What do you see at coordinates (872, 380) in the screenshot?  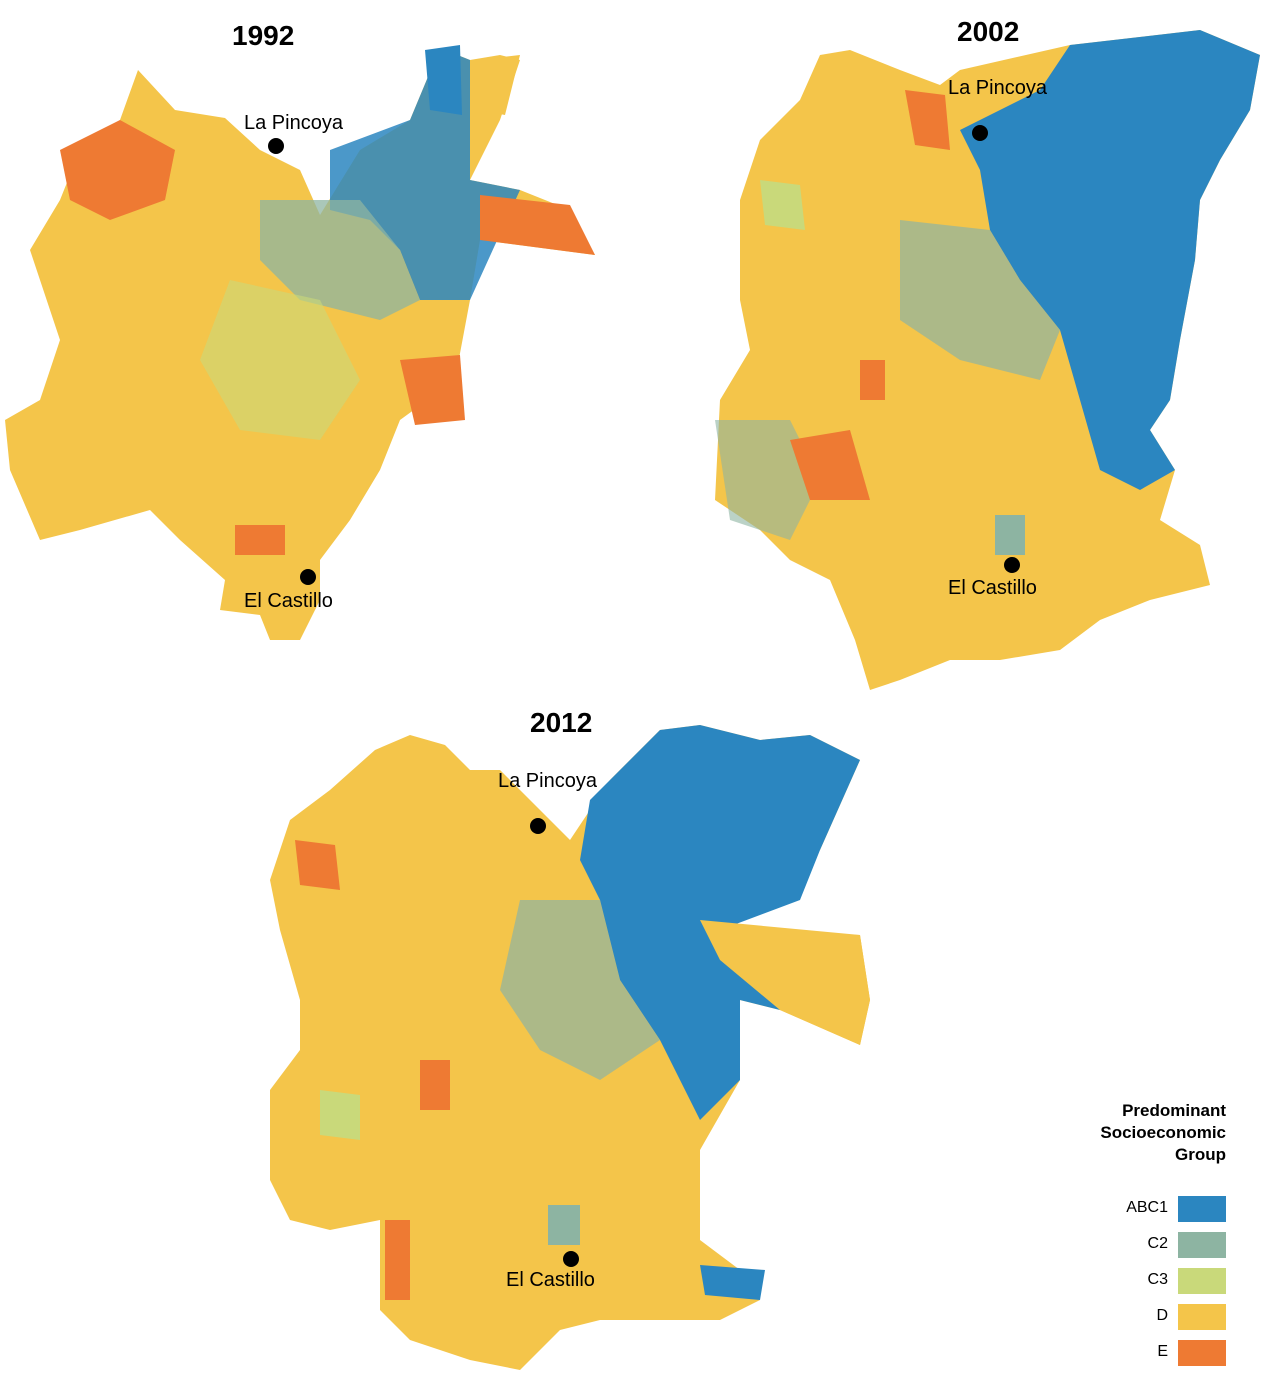 I see `map-2002-e-west` at bounding box center [872, 380].